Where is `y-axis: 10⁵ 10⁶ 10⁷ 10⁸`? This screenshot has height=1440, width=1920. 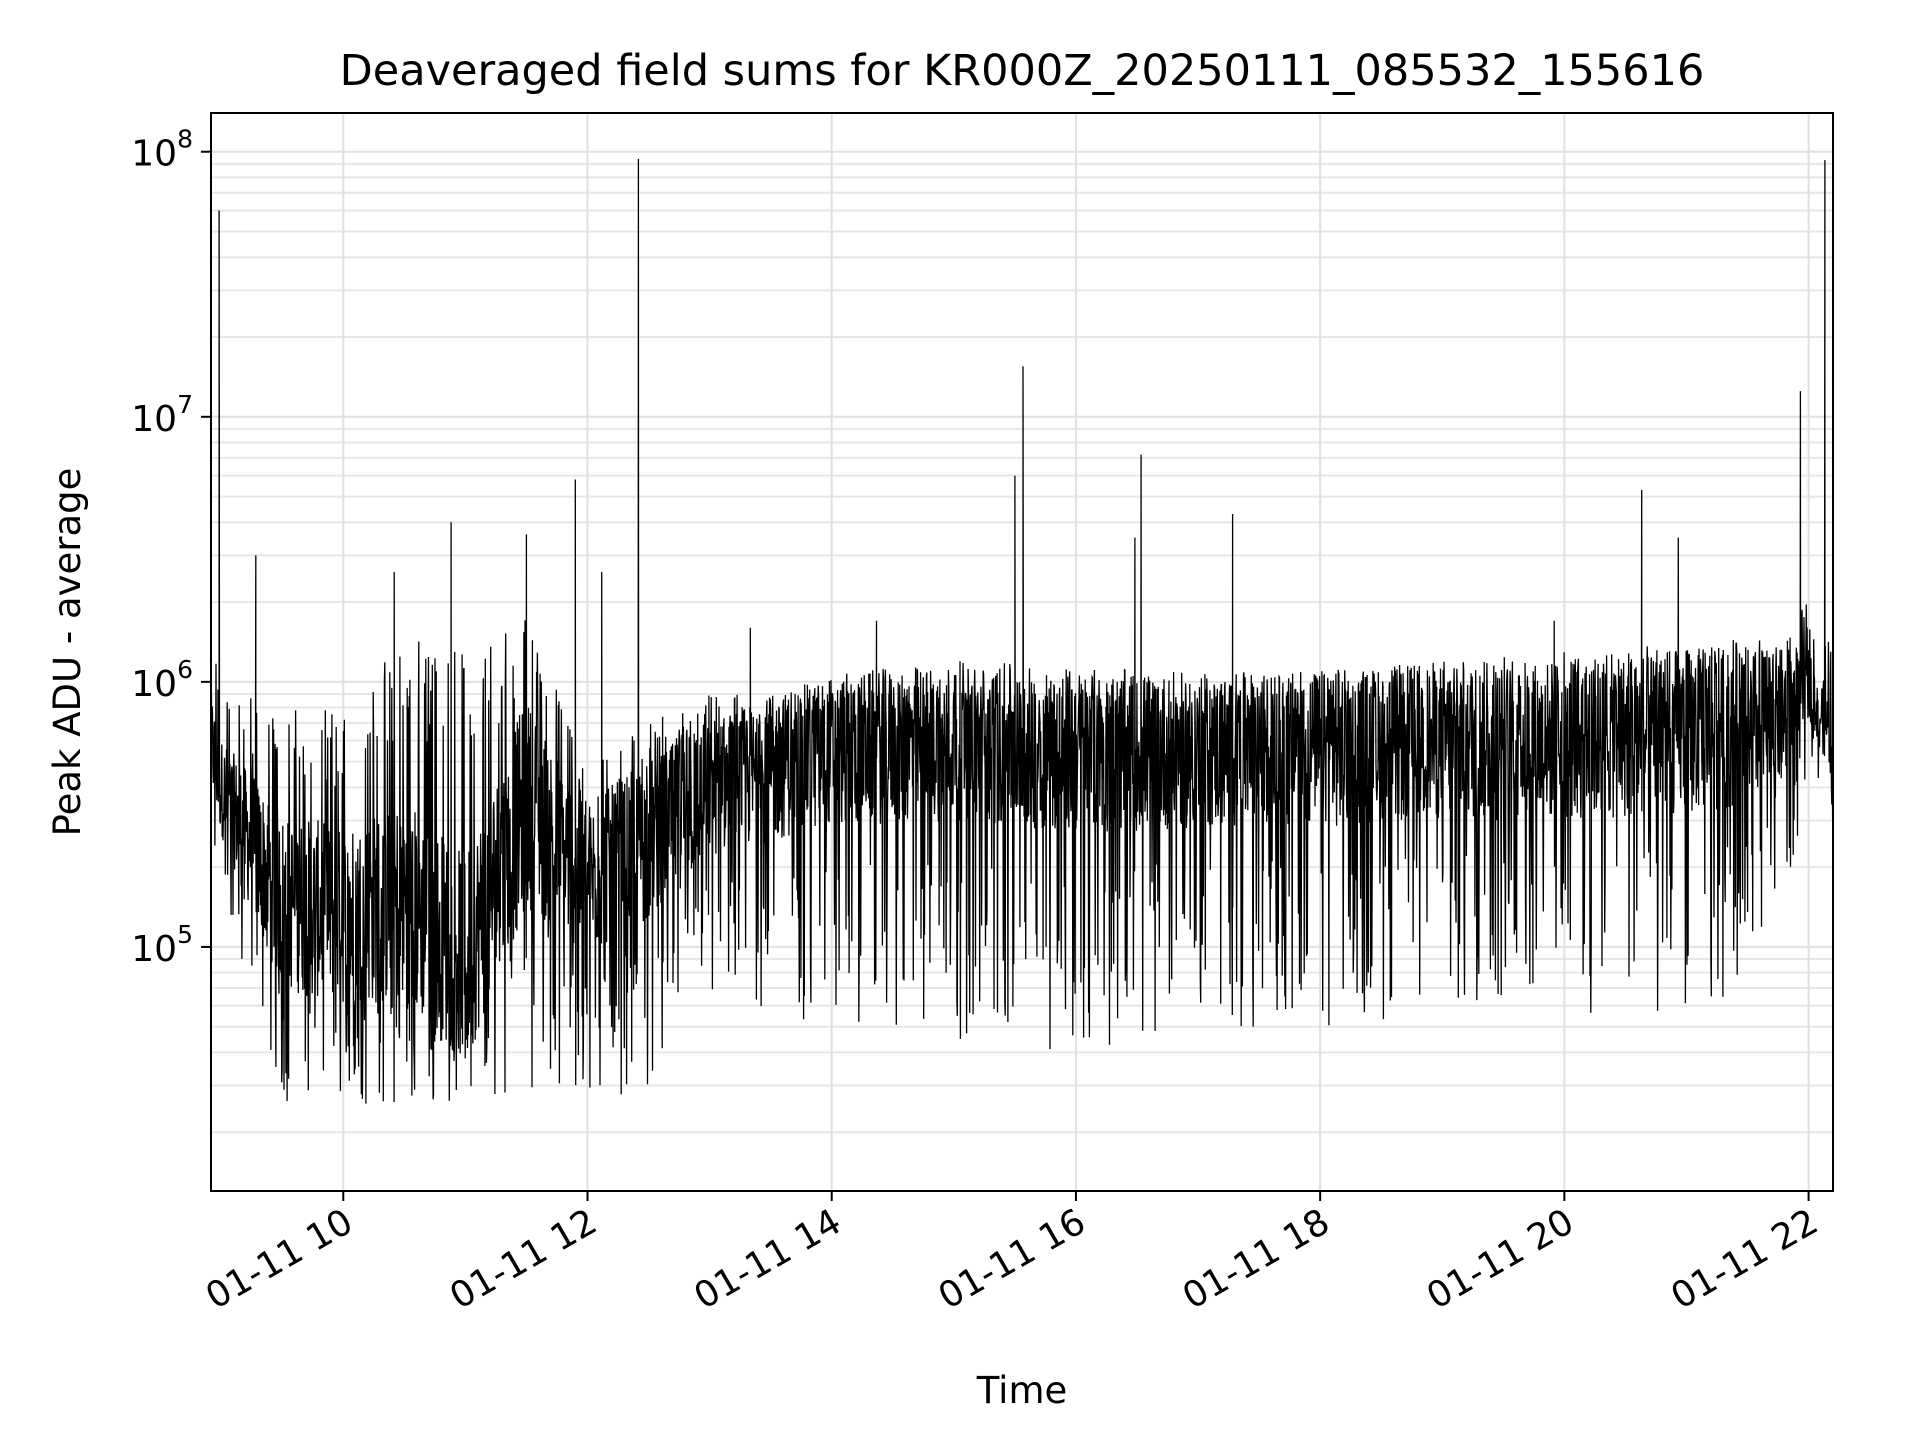 y-axis: 10⁵ 10⁶ 10⁷ 10⁸ is located at coordinates (171, 547).